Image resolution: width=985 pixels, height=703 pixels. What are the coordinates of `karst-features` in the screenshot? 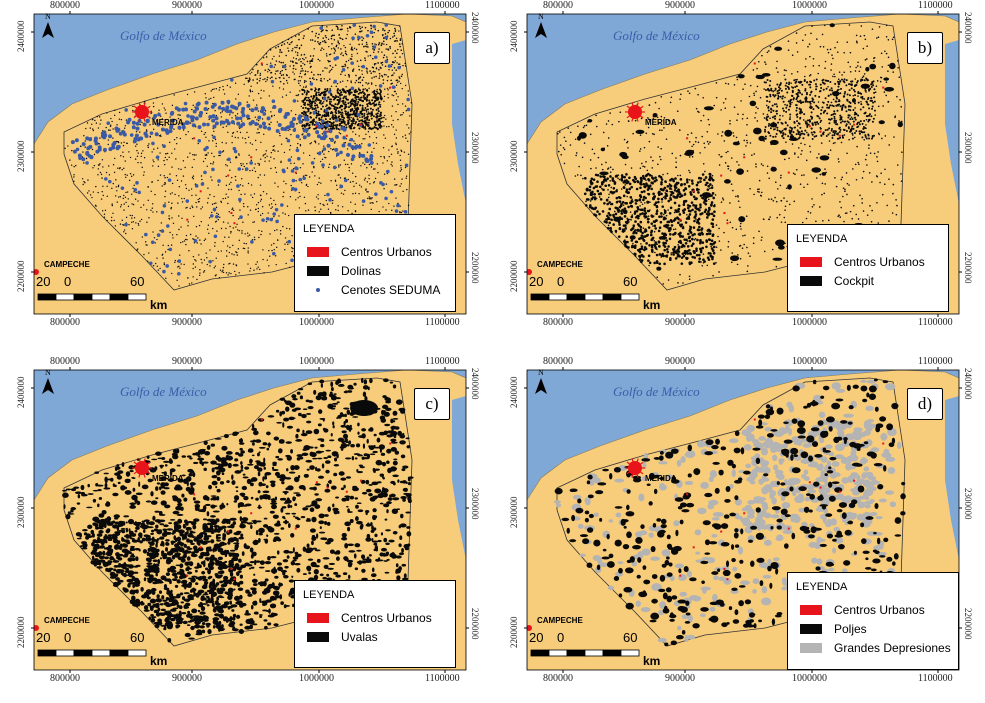 It's located at (238, 155).